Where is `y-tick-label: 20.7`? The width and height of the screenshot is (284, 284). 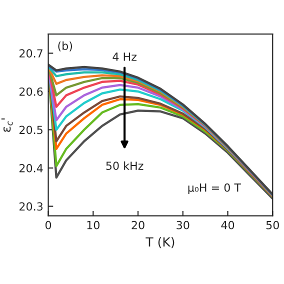
y-tick-label: 20.7 is located at coordinates (30, 53).